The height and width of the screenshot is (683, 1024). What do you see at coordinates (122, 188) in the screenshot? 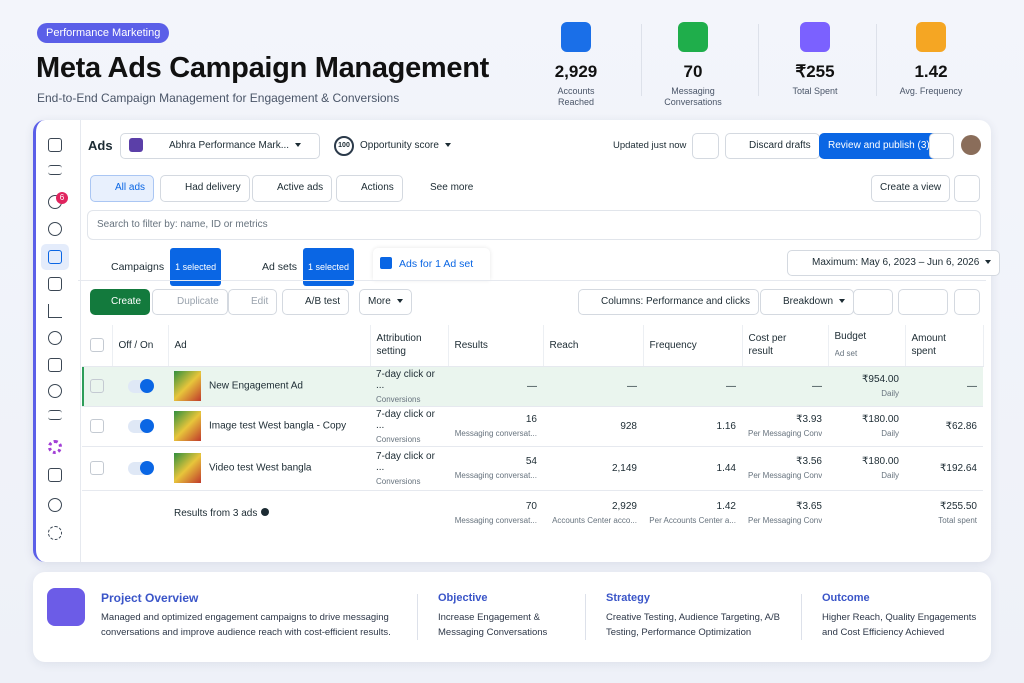
I see `tab: All ads` at bounding box center [122, 188].